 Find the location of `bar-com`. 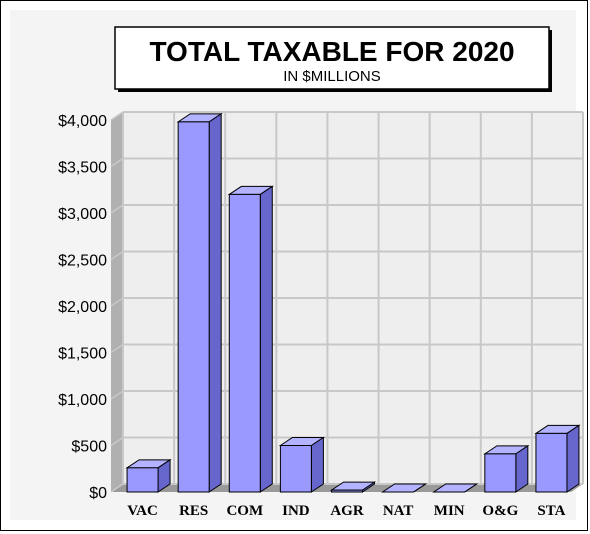

bar-com is located at coordinates (250, 339).